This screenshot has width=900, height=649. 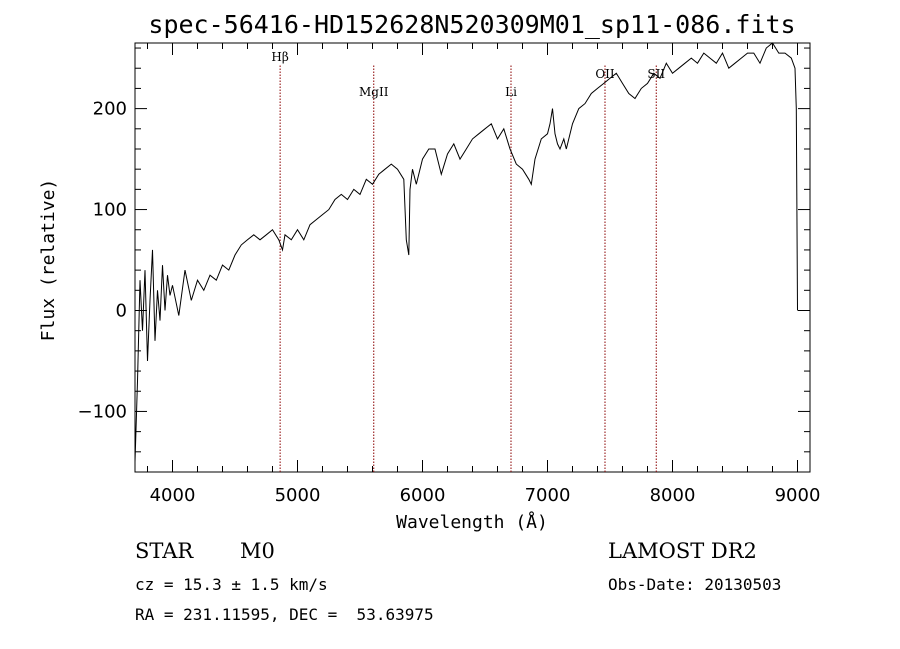 What do you see at coordinates (548, 495) in the screenshot?
I see `x-tick-label: 7000` at bounding box center [548, 495].